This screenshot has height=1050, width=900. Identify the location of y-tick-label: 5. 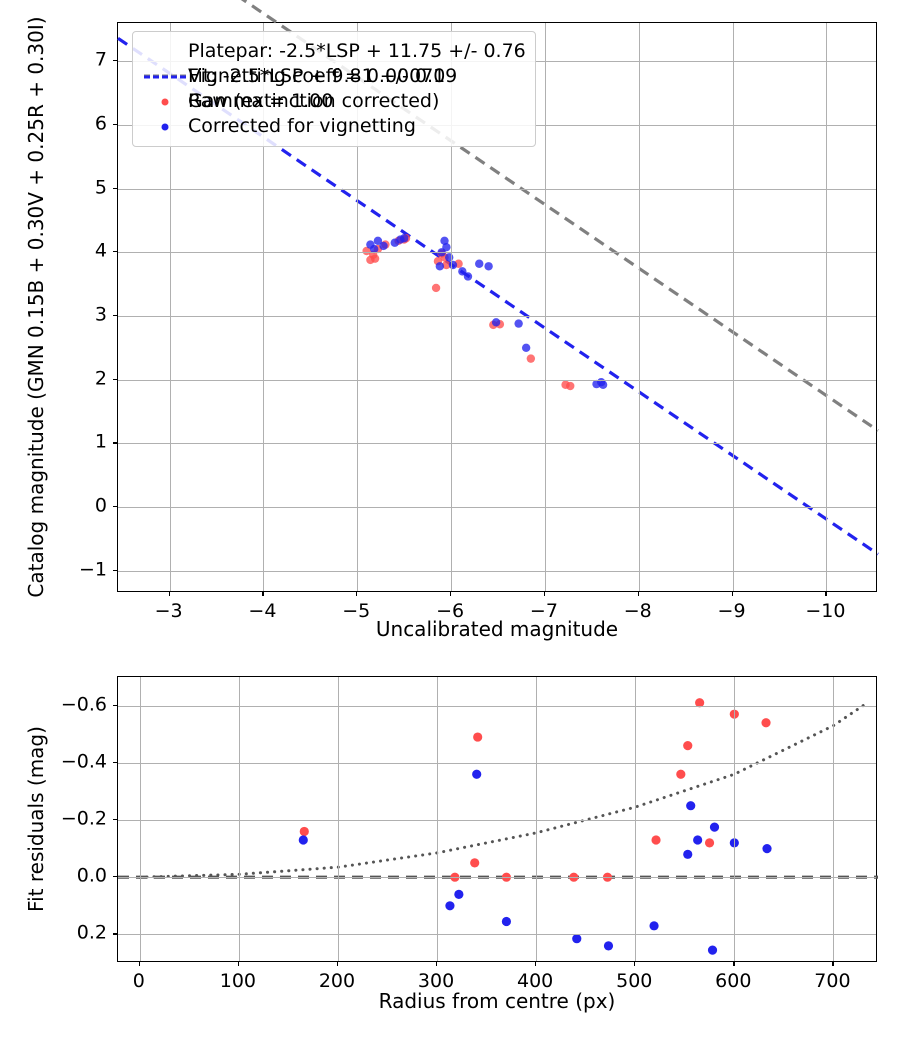
(100, 187).